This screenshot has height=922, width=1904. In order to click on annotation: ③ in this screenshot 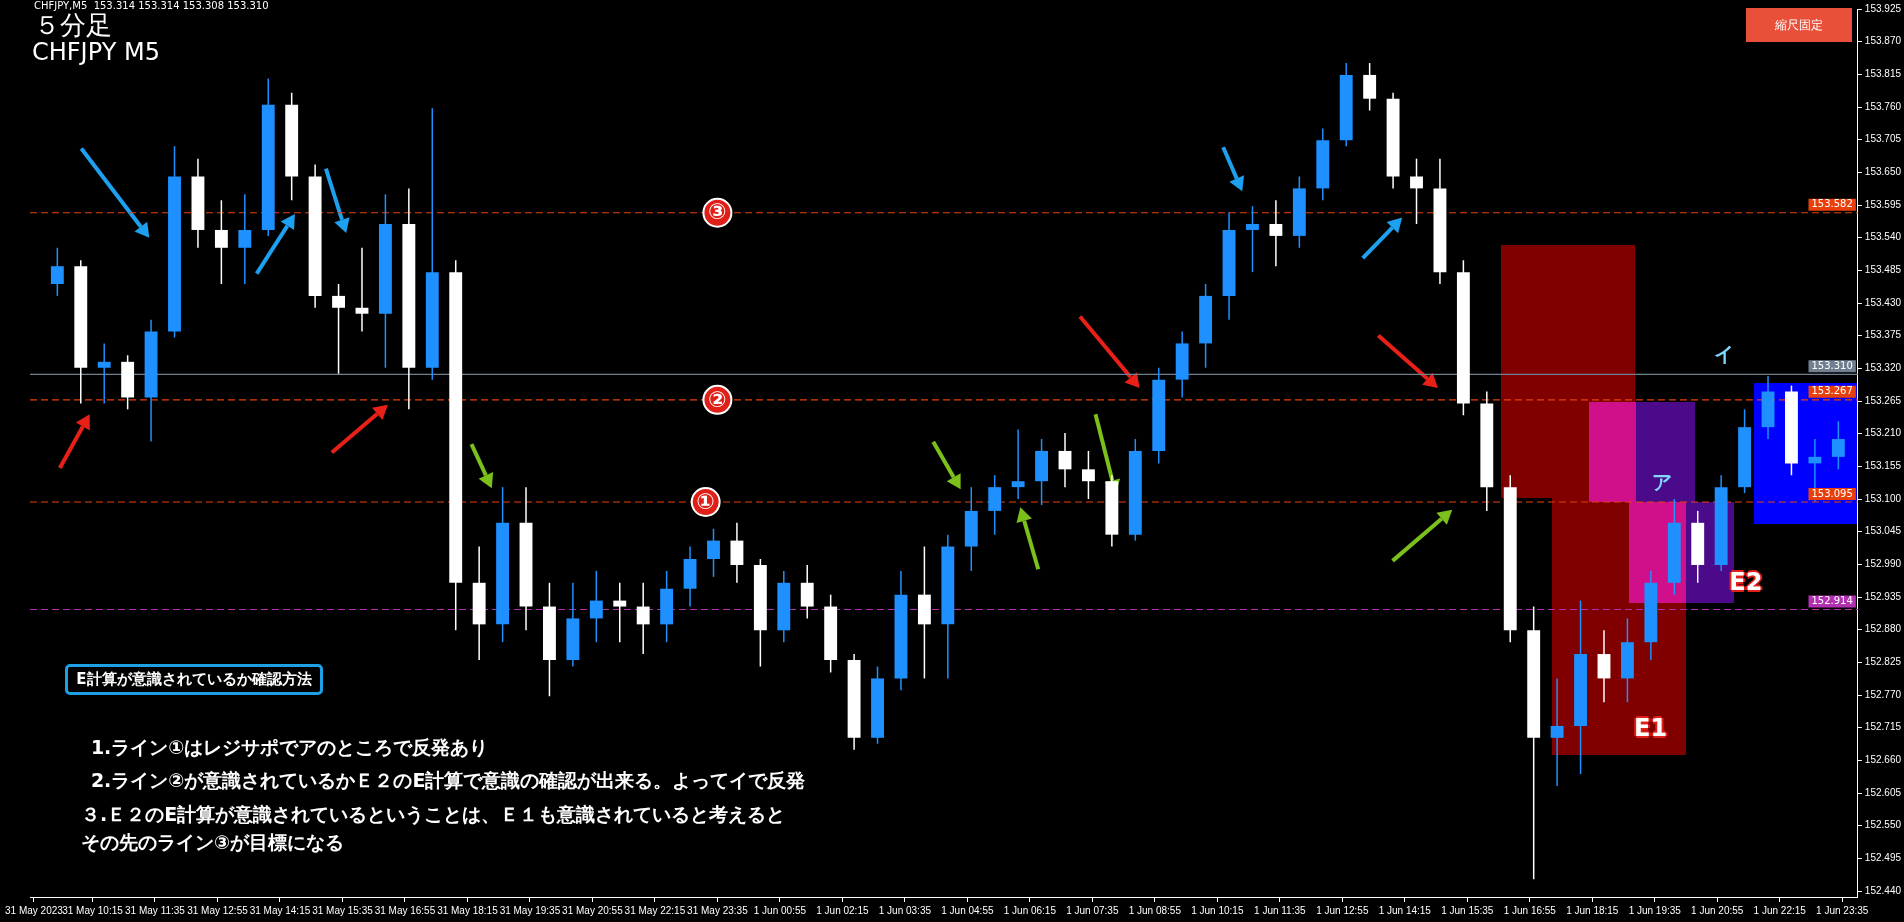, I will do `click(717, 212)`.